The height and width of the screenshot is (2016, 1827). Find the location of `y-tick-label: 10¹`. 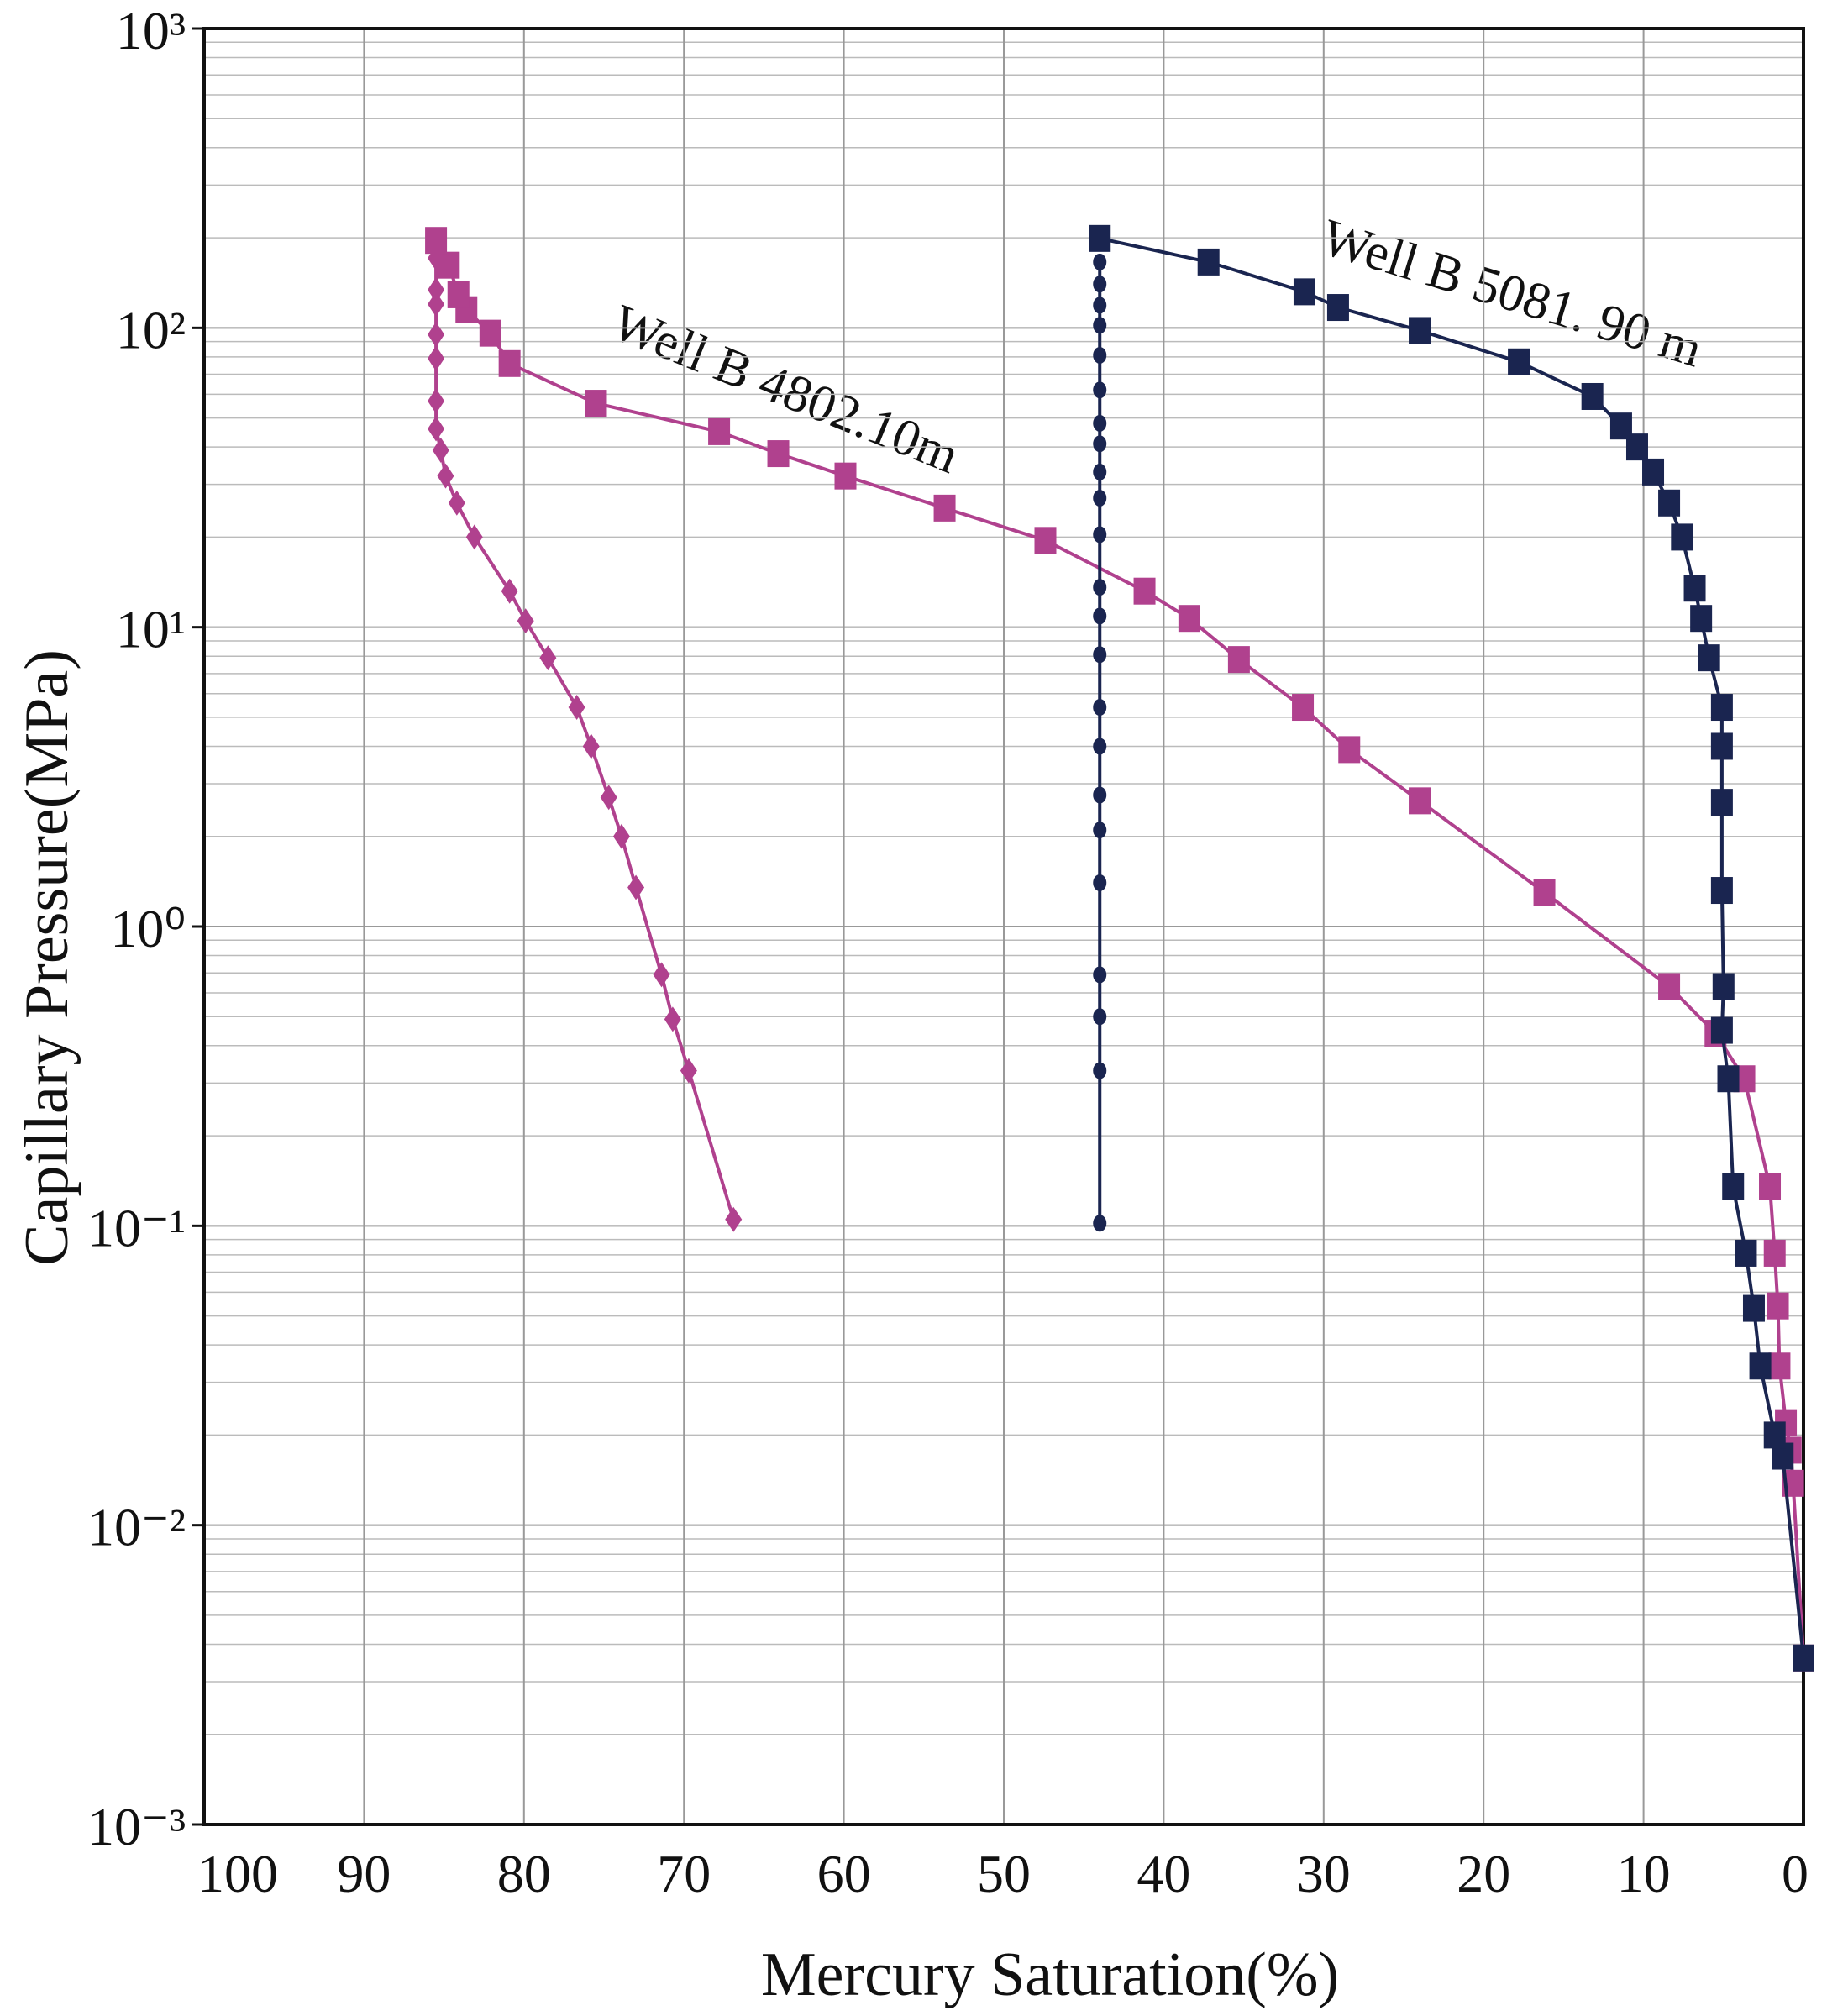

y-tick-label: 10¹ is located at coordinates (151, 629).